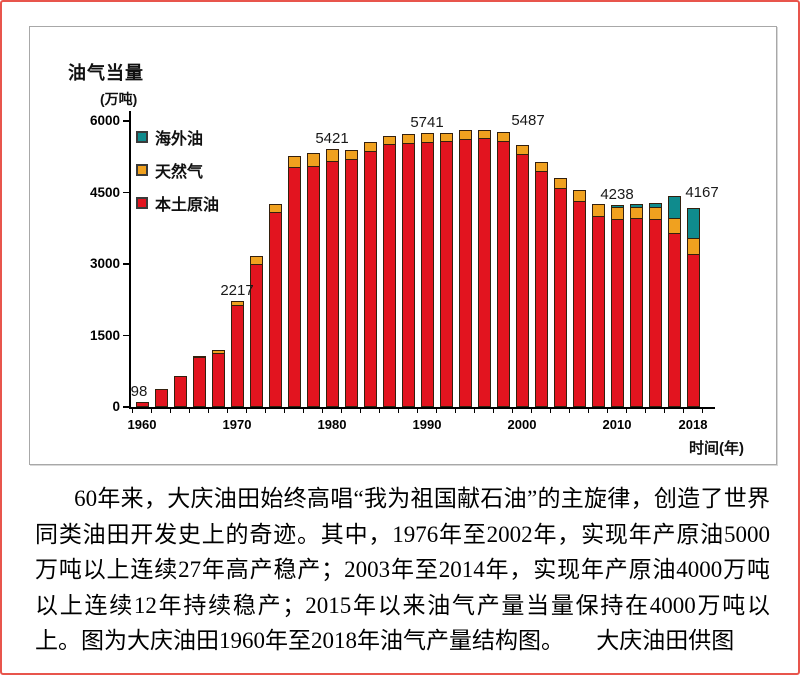  Describe the element at coordinates (617, 214) in the screenshot. I see `bar-2010-natural-gas-segment` at that location.